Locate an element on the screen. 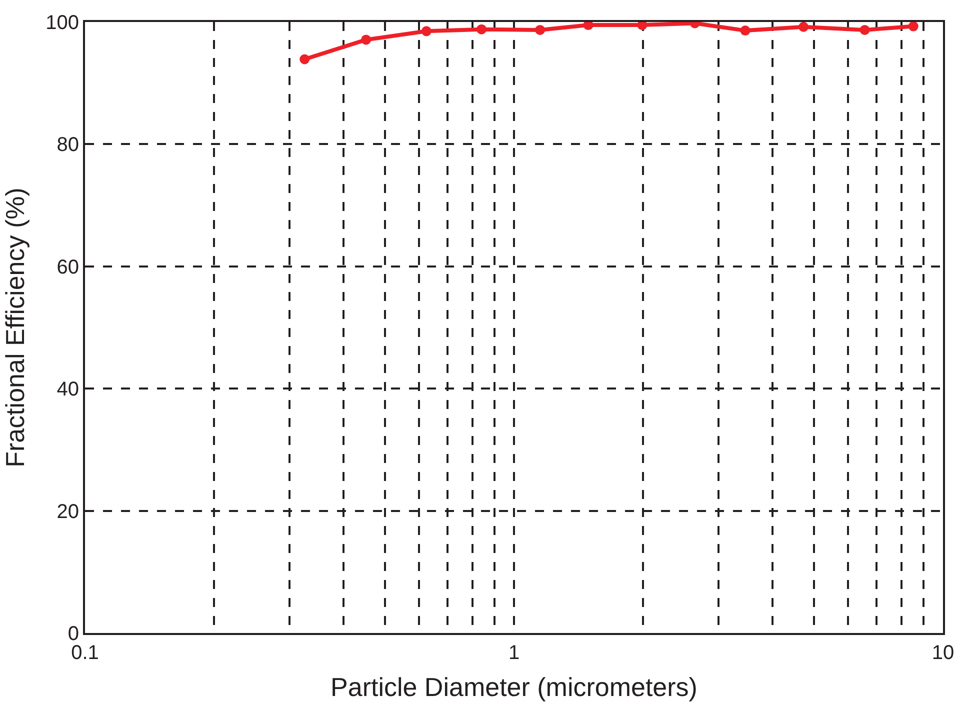 Image resolution: width=966 pixels, height=709 pixels. y-tick-label: 0 is located at coordinates (73, 634).